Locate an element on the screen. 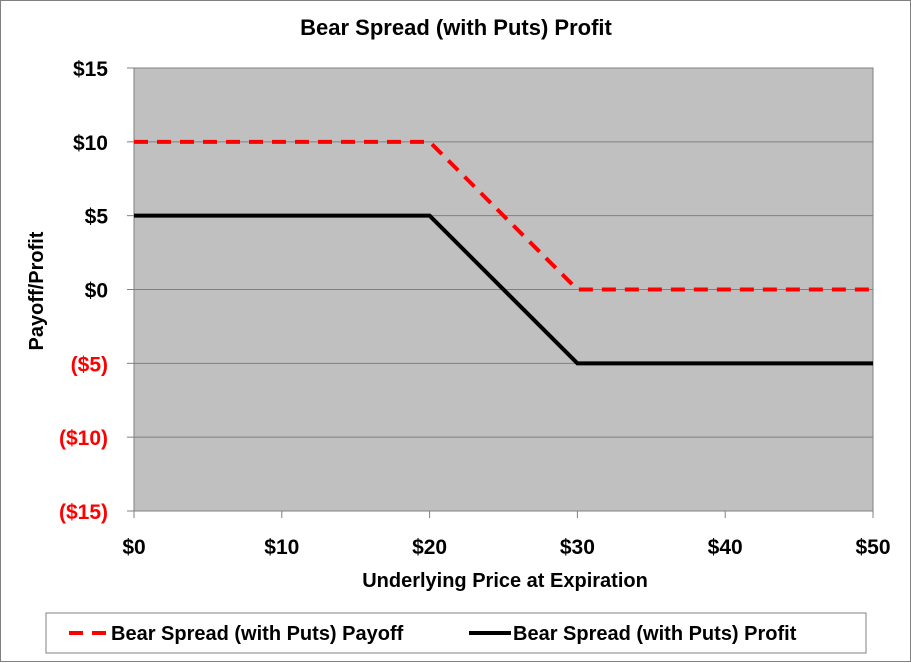 The image size is (911, 663). chart-title: Bear Spread (with Puts) Profit is located at coordinates (456, 27).